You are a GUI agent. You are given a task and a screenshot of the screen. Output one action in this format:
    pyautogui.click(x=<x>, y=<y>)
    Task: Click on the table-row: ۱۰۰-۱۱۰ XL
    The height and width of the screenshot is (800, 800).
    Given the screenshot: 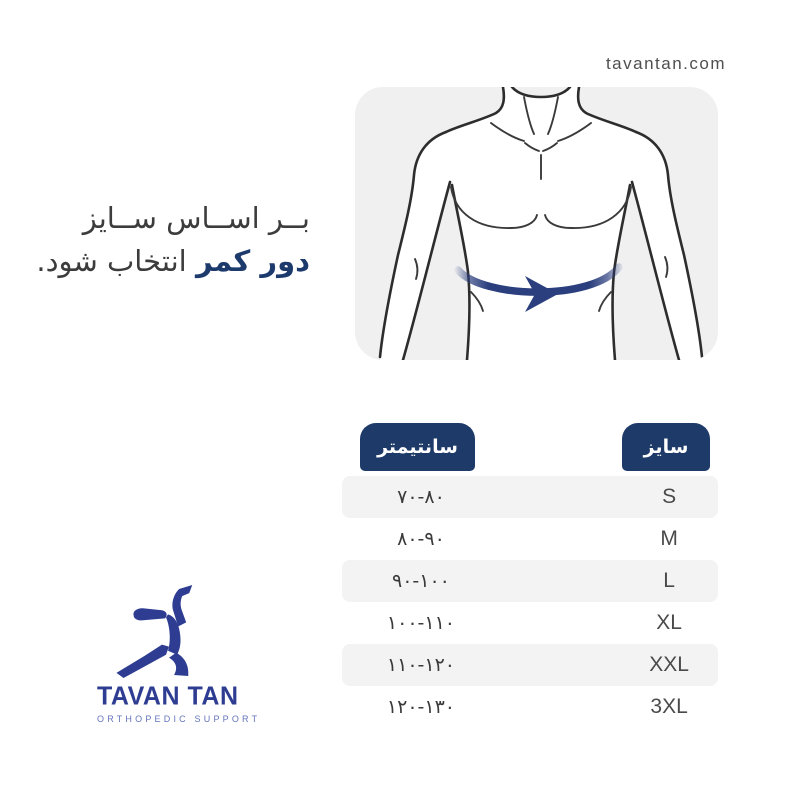 What is the action you would take?
    pyautogui.click(x=530, y=623)
    